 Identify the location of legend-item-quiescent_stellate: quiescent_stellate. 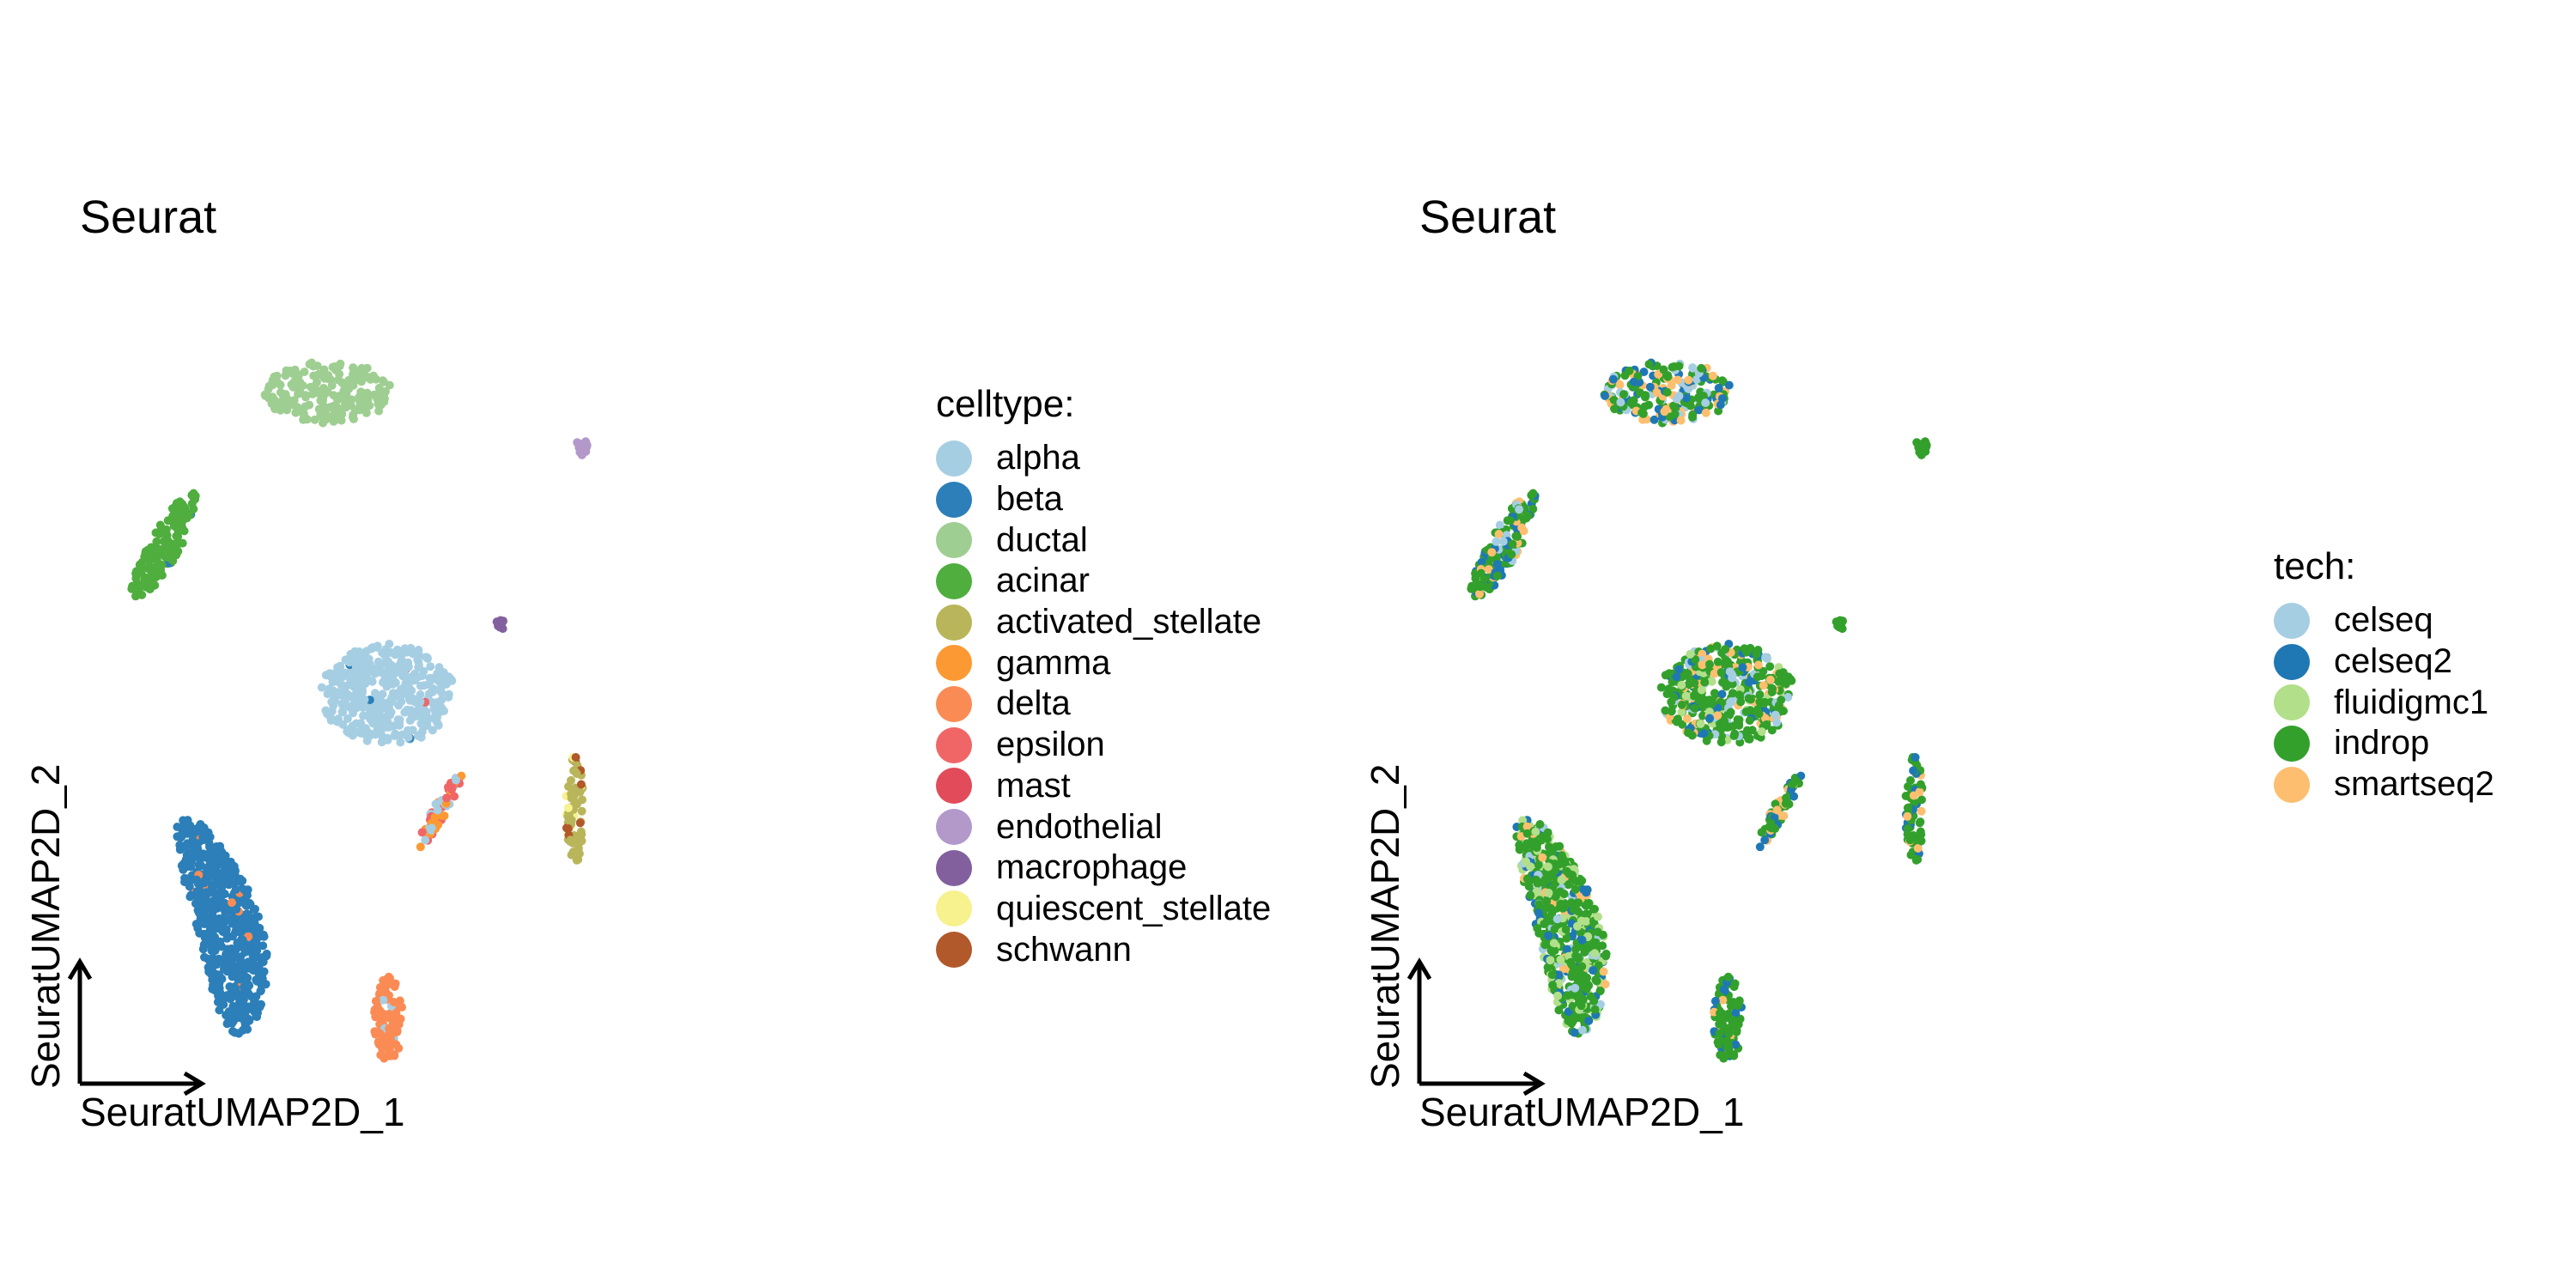
(1103, 910).